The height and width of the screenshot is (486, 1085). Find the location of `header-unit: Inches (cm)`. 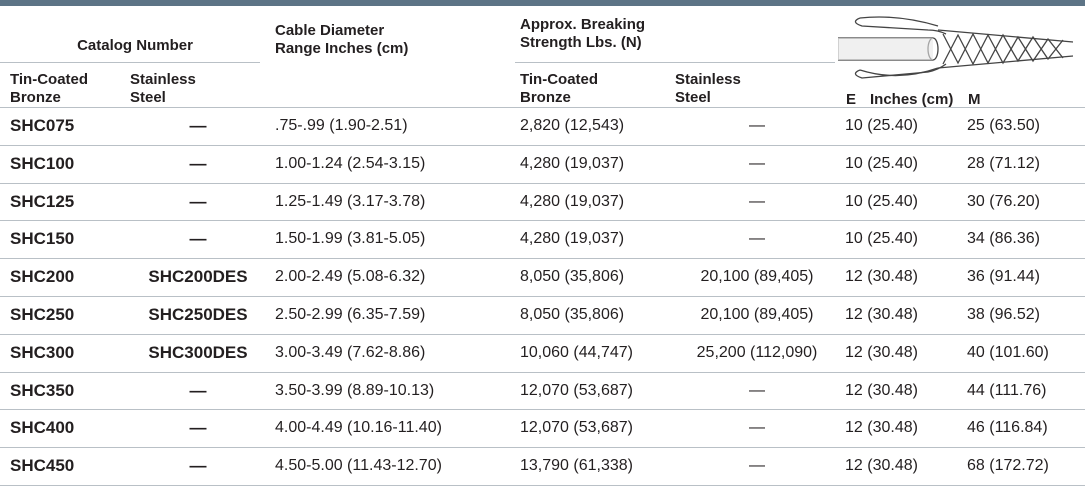

header-unit: Inches (cm) is located at coordinates (912, 99).